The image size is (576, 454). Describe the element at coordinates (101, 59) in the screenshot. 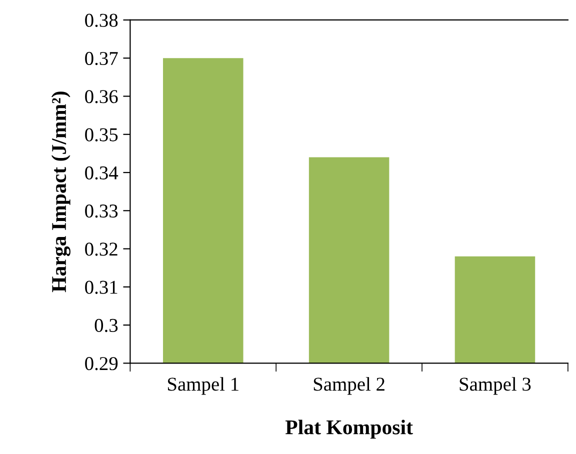

I see `y-tick-label: 0.37` at that location.